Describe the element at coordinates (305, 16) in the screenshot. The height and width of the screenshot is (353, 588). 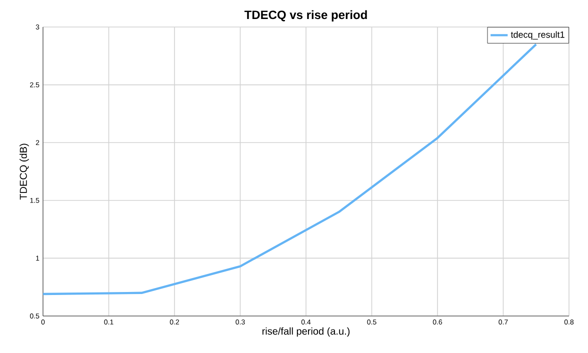
I see `chart-title: TDECQ vs rise period` at that location.